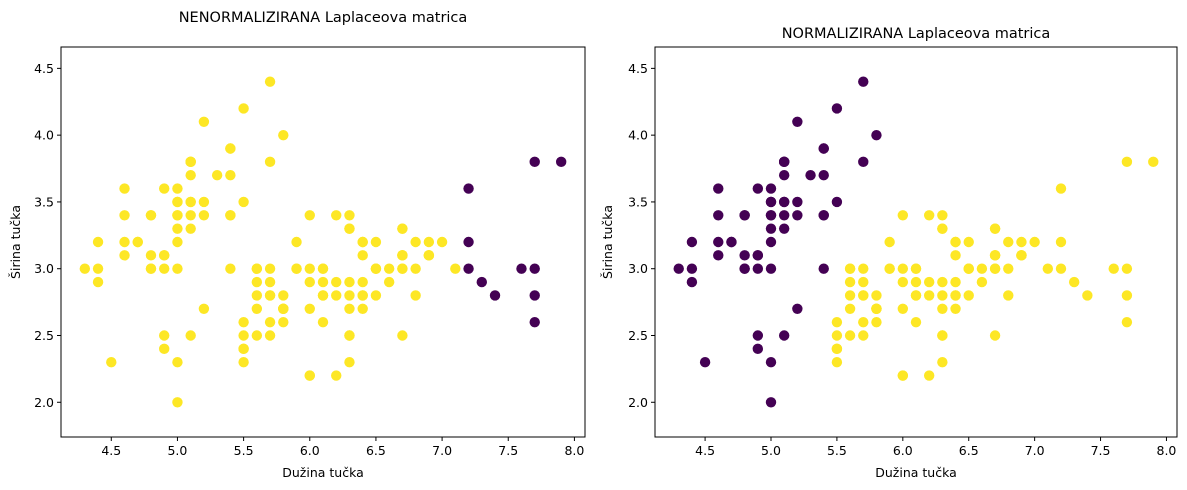 This screenshot has height=490, width=1187. Describe the element at coordinates (44, 402) in the screenshot. I see `y-tick-label: 2.0` at that location.